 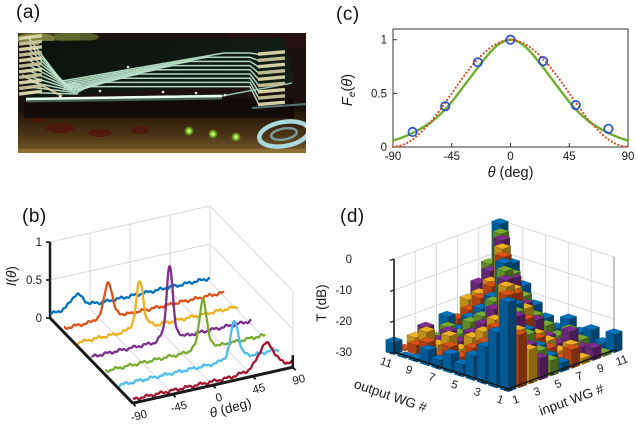 What do you see at coordinates (379, 94) in the screenshot?
I see `y-tick-label: 0.5` at bounding box center [379, 94].